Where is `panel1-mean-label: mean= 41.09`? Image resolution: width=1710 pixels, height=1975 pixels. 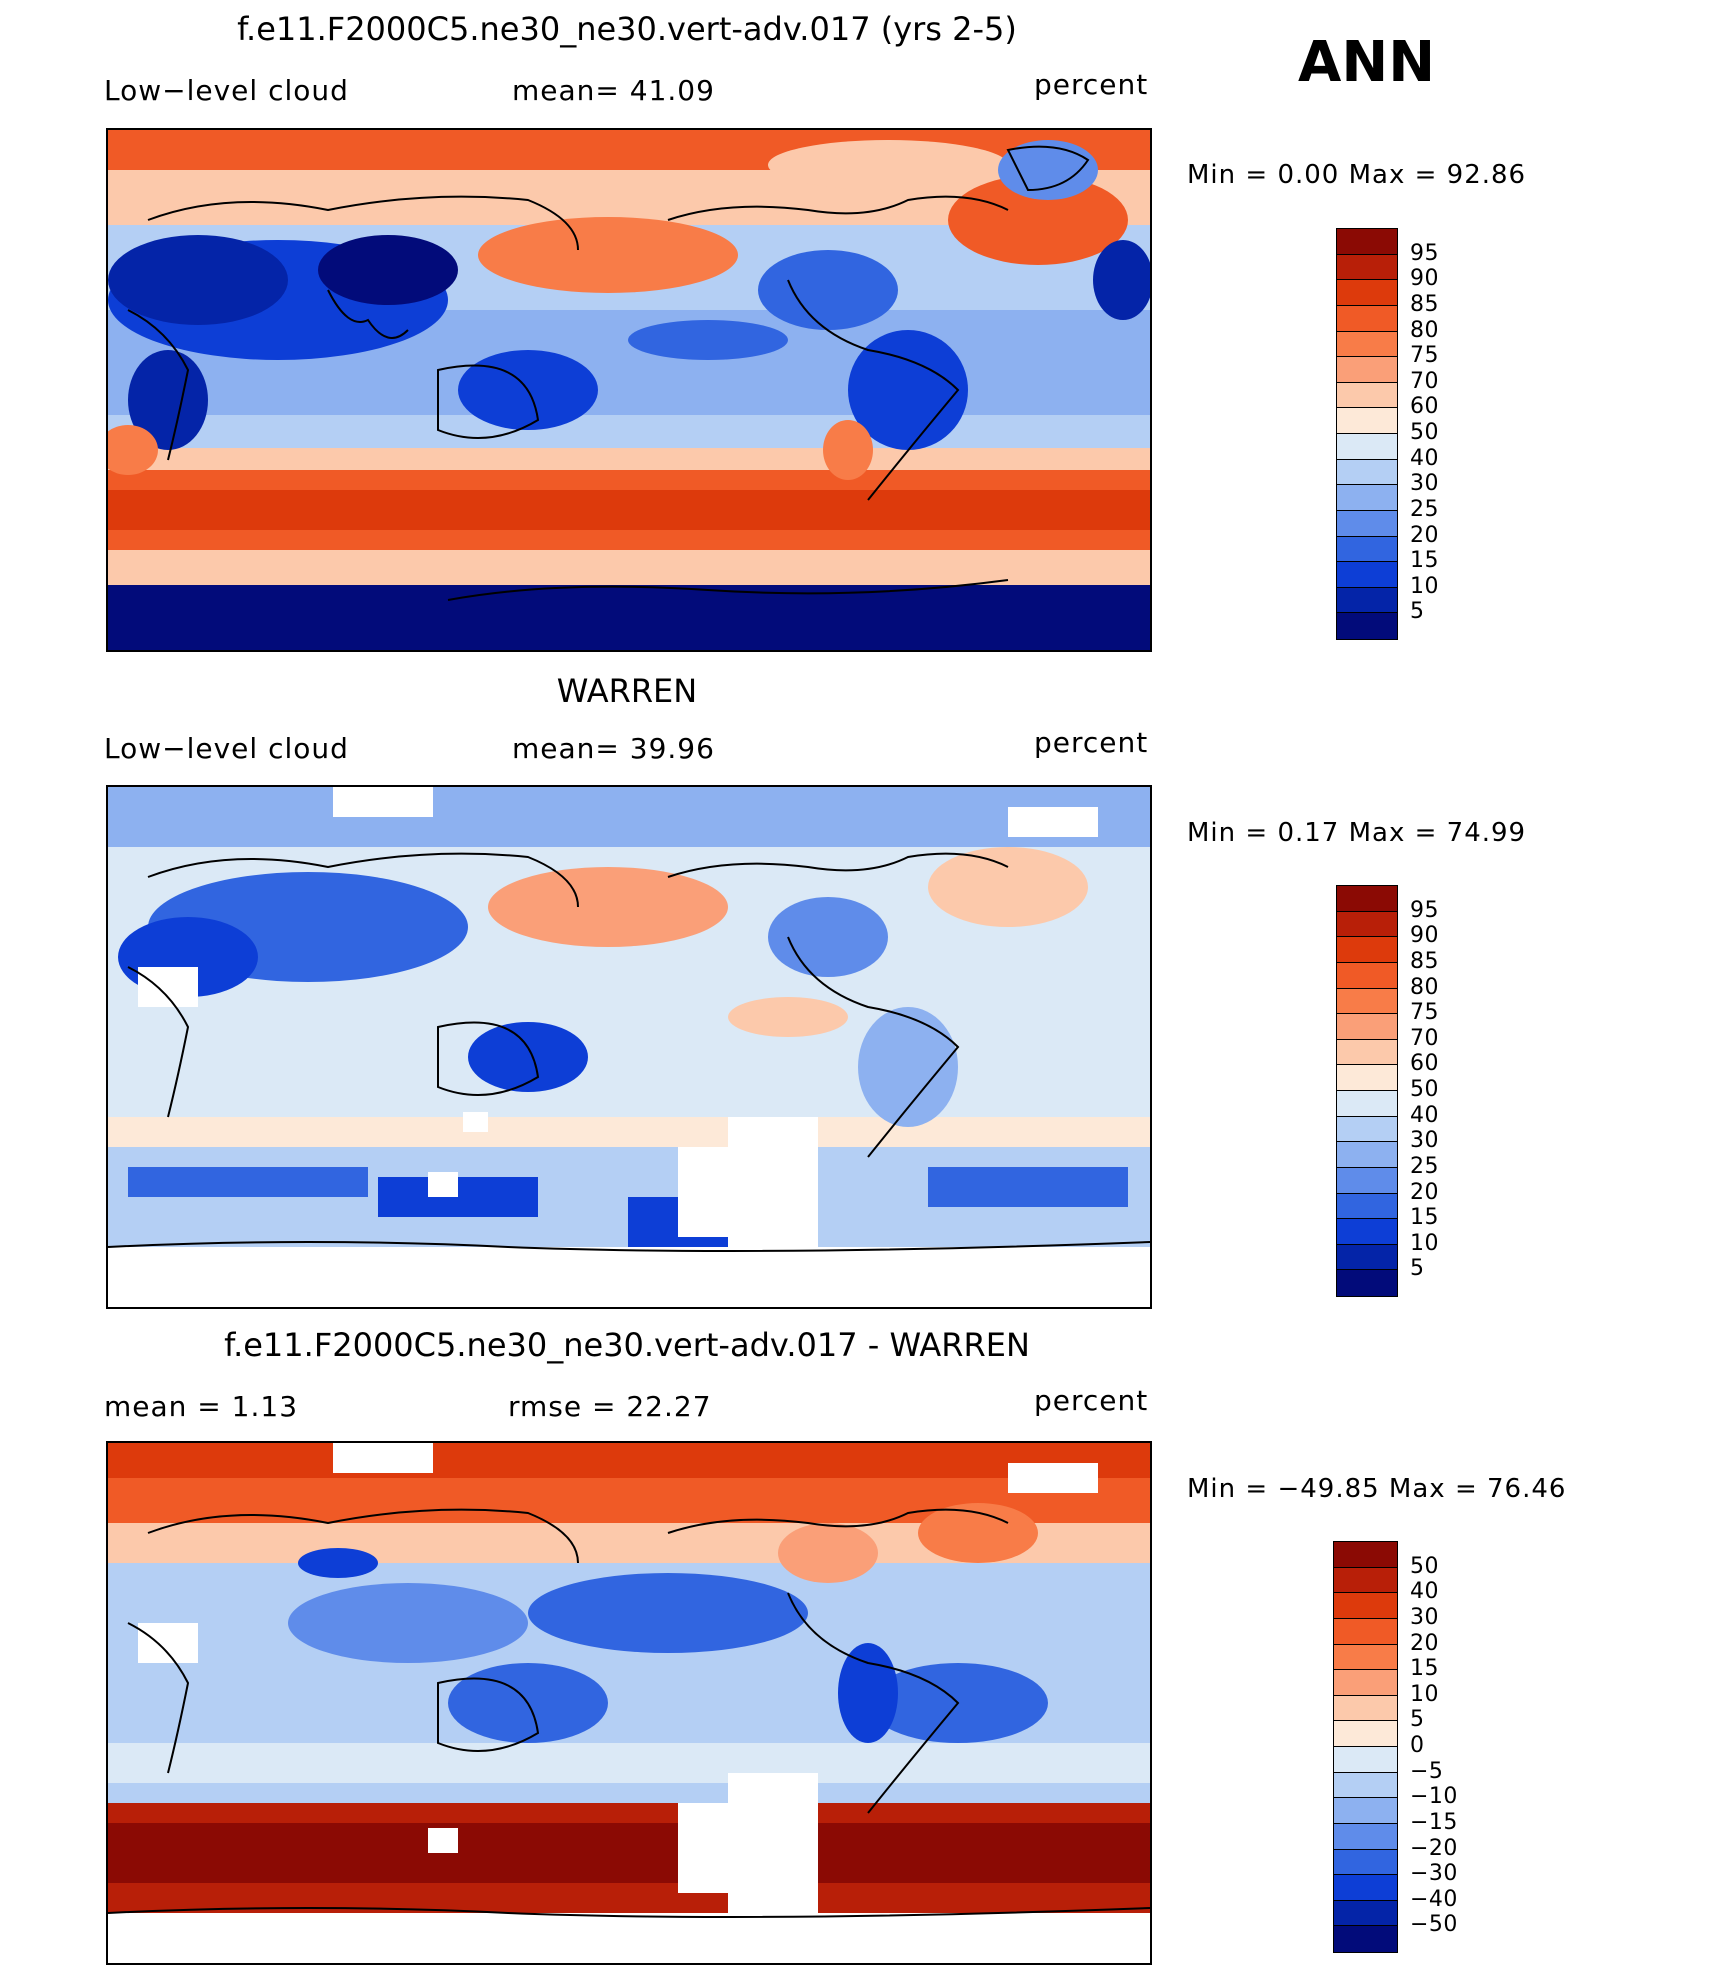
panel1-mean-label: mean= 41.09 is located at coordinates (613, 90).